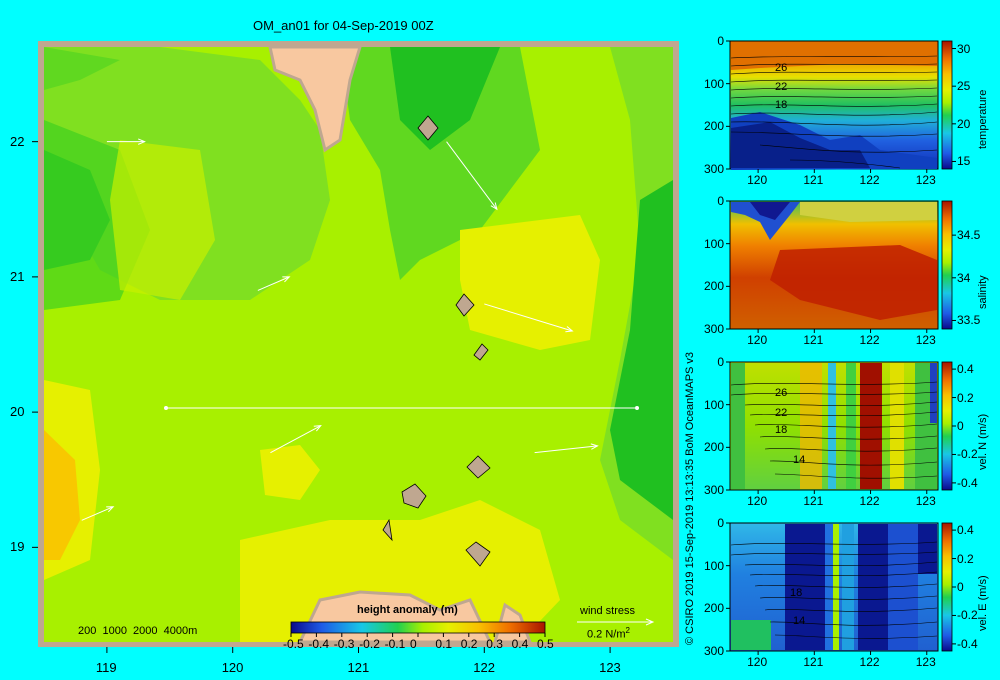 The image size is (1000, 680). What do you see at coordinates (17, 141) in the screenshot?
I see `lat-tick-label: 22` at bounding box center [17, 141].